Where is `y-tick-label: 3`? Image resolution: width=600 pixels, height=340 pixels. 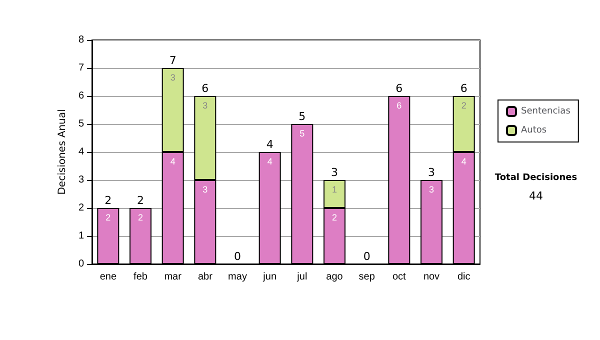
y-tick-label: 3 is located at coordinates (81, 180).